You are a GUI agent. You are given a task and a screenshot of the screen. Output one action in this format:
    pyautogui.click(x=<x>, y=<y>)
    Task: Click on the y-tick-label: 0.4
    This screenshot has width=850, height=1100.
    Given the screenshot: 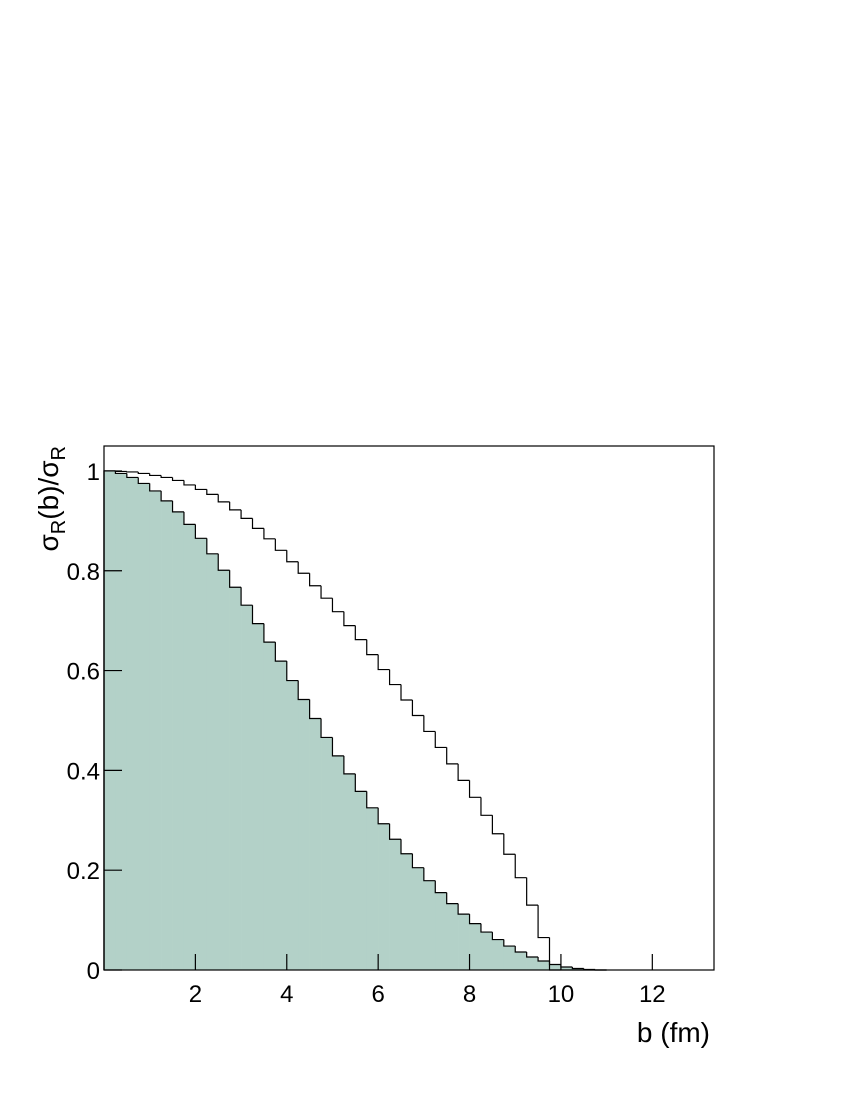 What is the action you would take?
    pyautogui.click(x=83, y=771)
    